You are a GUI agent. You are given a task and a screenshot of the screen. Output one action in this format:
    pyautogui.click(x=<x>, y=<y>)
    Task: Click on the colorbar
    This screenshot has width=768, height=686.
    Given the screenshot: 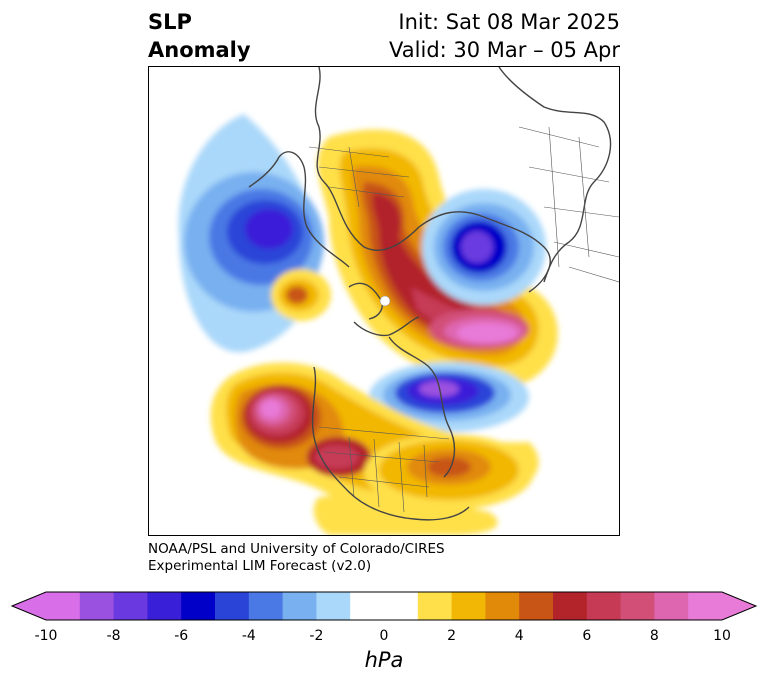 What is the action you would take?
    pyautogui.click(x=384, y=606)
    